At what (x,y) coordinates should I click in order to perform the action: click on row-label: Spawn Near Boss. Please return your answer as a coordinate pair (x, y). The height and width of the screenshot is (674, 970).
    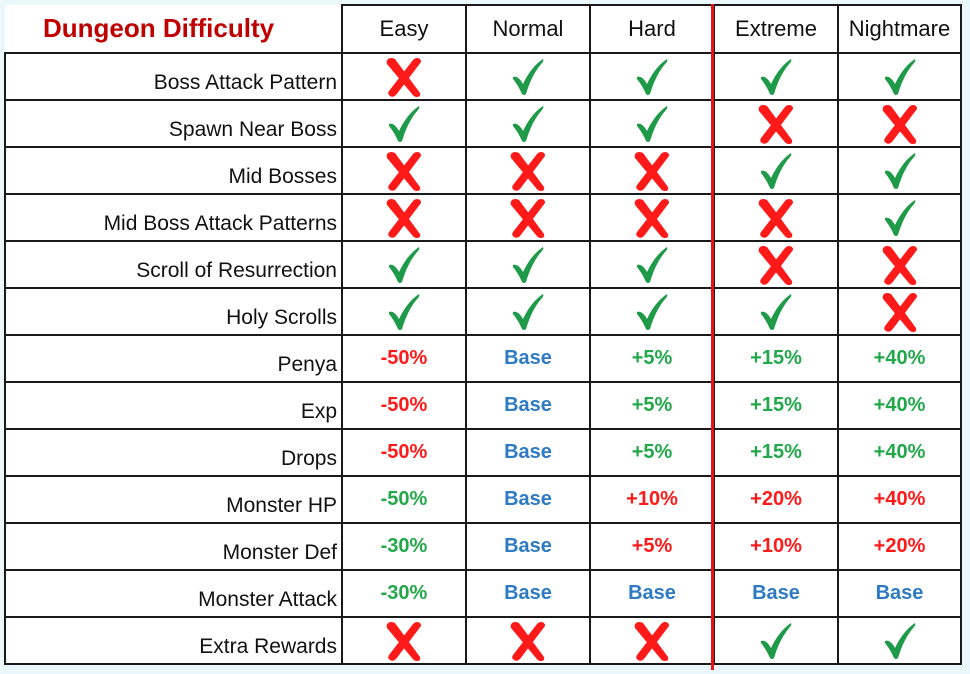
    Looking at the image, I should click on (173, 123).